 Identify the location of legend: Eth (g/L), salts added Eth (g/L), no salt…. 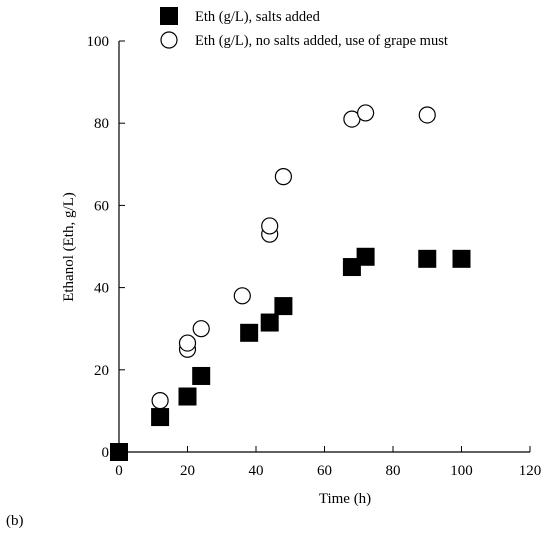
(304, 28).